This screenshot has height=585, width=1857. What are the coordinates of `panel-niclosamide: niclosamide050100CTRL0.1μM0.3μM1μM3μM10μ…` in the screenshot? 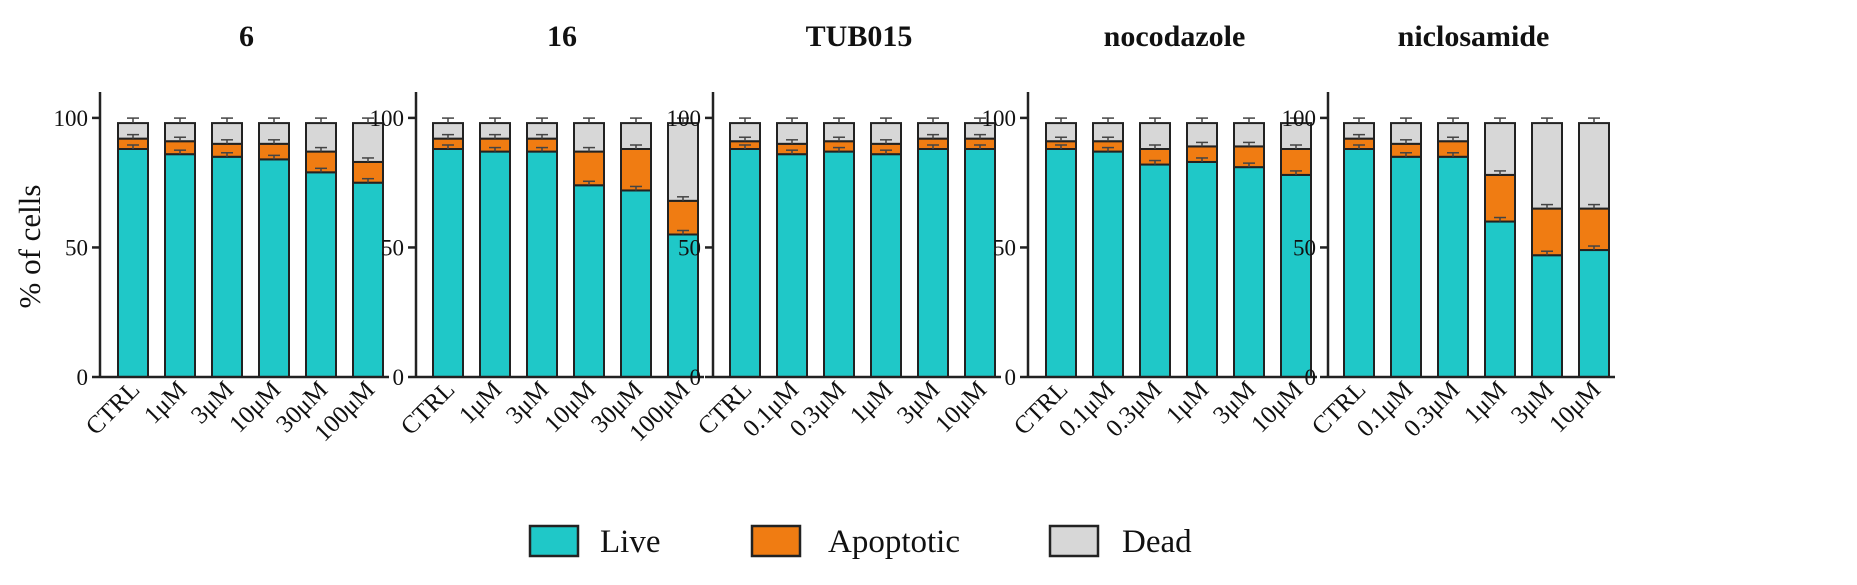 It's located at (1448, 231).